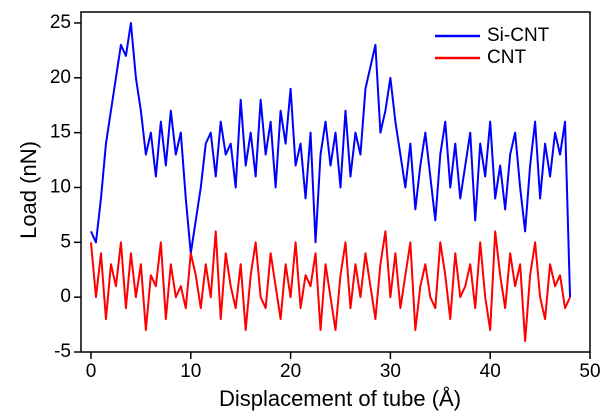 The width and height of the screenshot is (606, 418). I want to click on x-tick-label: 30, so click(390, 371).